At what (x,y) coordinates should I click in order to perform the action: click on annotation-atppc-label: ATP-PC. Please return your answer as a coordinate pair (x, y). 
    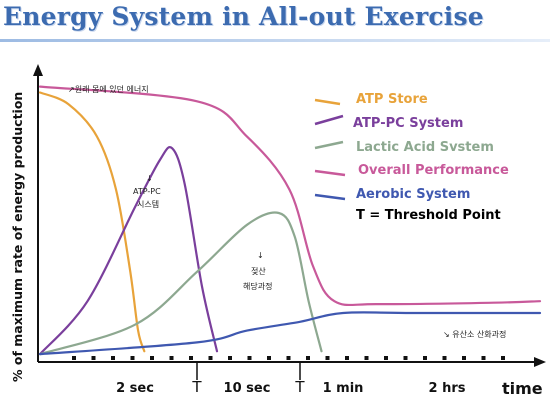
    Looking at the image, I should click on (147, 191).